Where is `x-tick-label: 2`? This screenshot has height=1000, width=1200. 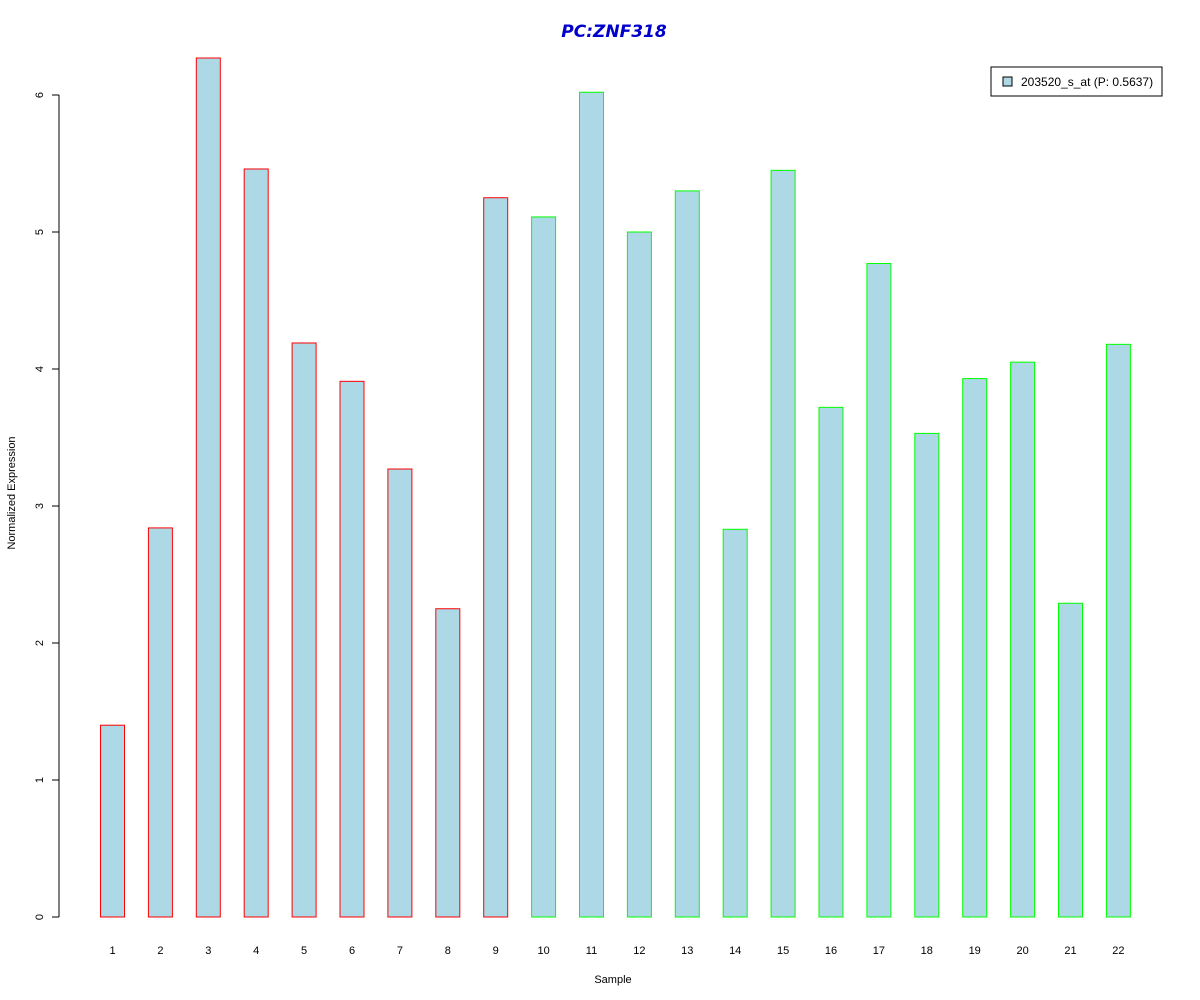 x-tick-label: 2 is located at coordinates (160, 951).